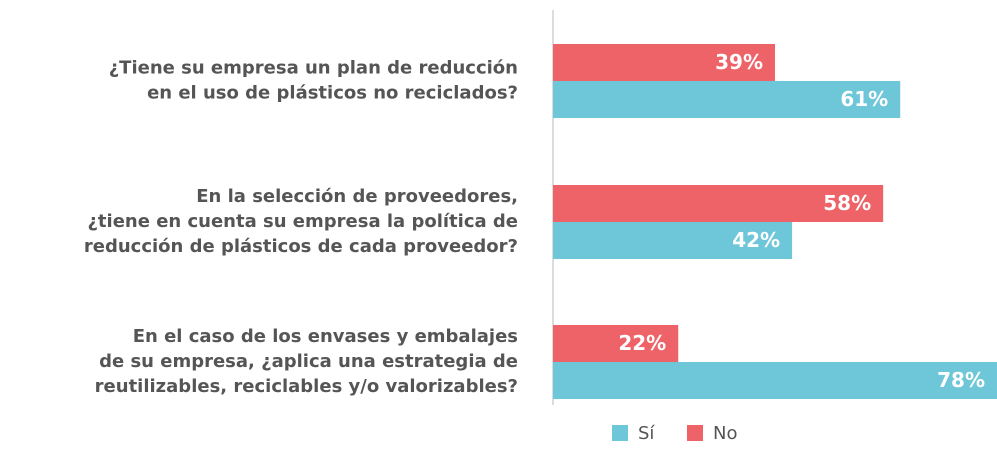 The height and width of the screenshot is (470, 997). Describe the element at coordinates (357, 196) in the screenshot. I see `category-line: En la selección de proveedores,` at that location.